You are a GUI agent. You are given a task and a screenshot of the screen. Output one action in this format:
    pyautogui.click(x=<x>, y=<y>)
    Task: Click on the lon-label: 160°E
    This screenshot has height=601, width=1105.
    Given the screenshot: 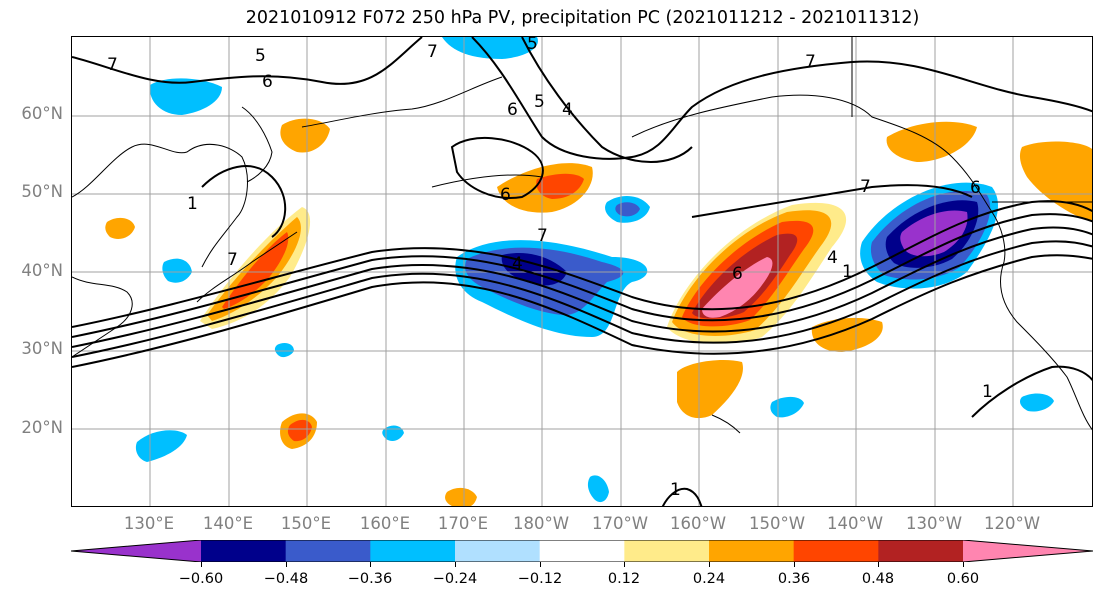 What is the action you would take?
    pyautogui.click(x=385, y=523)
    